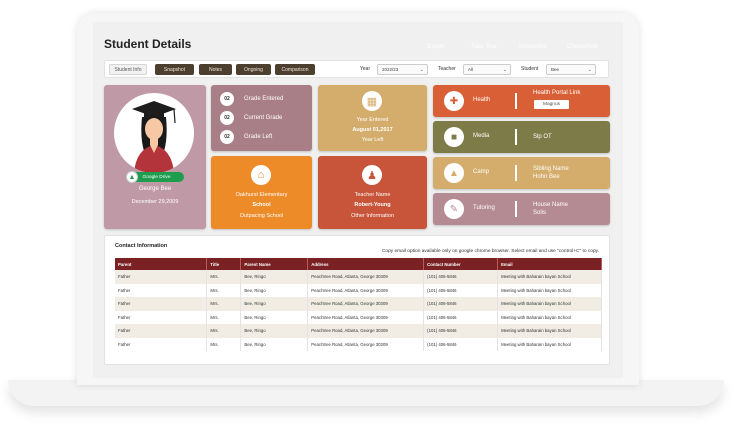 The height and width of the screenshot is (425, 738). What do you see at coordinates (154, 133) in the screenshot?
I see `avatar` at bounding box center [154, 133].